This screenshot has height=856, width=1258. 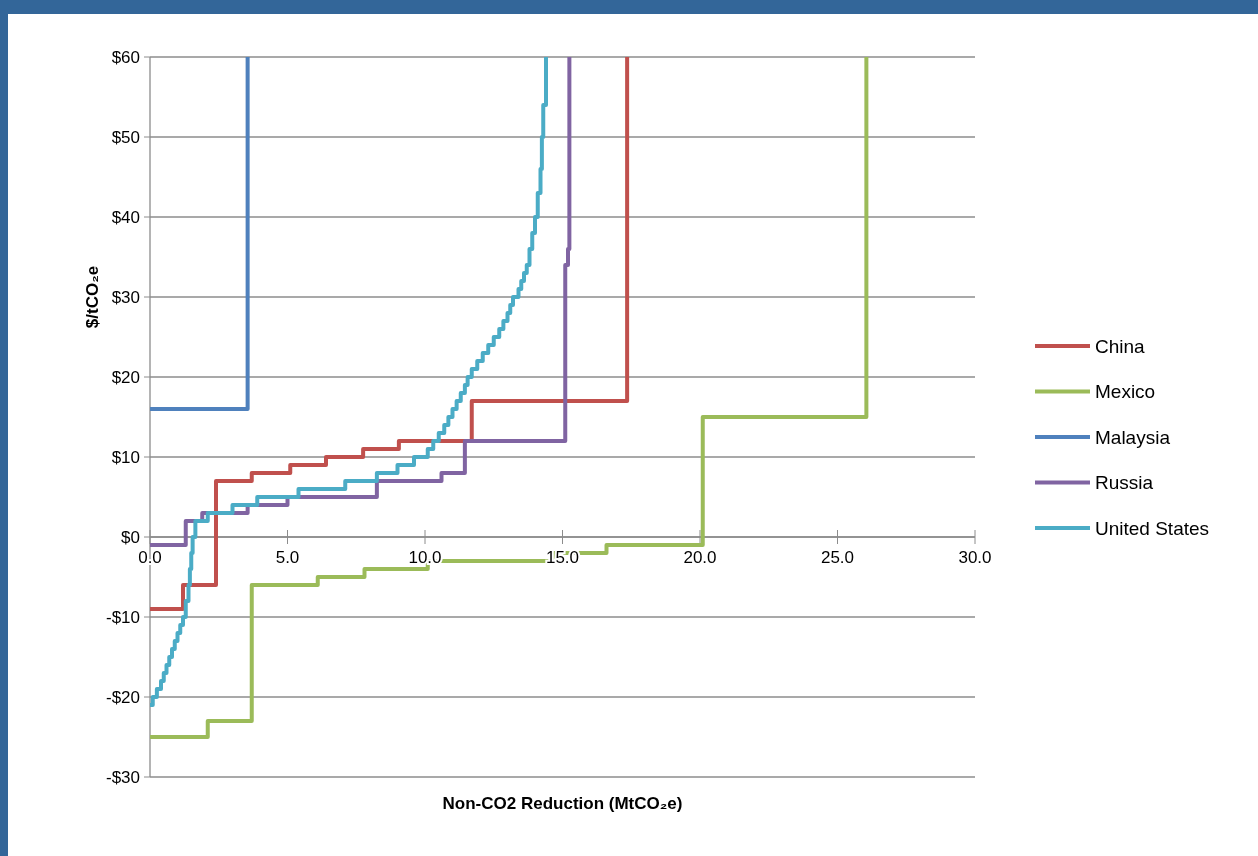 I want to click on y-tick-label: $0, so click(x=130, y=537).